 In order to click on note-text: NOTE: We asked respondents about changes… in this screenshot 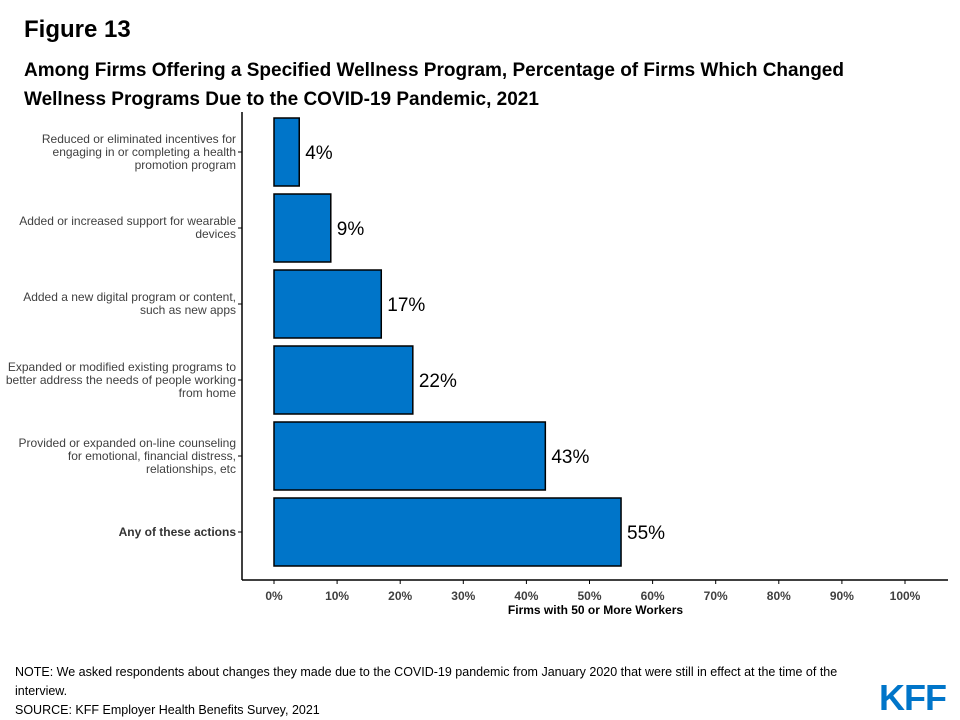, I will do `click(426, 681)`.